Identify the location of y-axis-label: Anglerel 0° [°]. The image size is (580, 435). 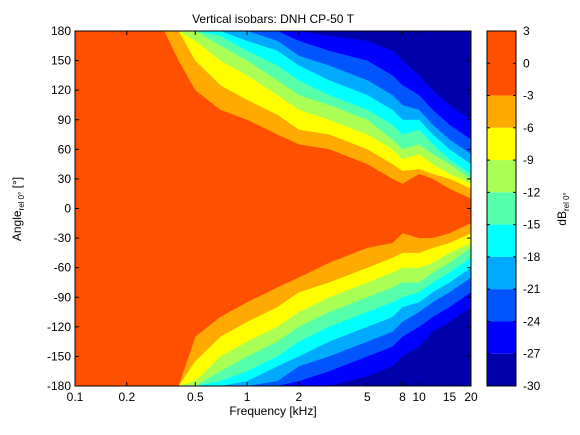
(18, 209).